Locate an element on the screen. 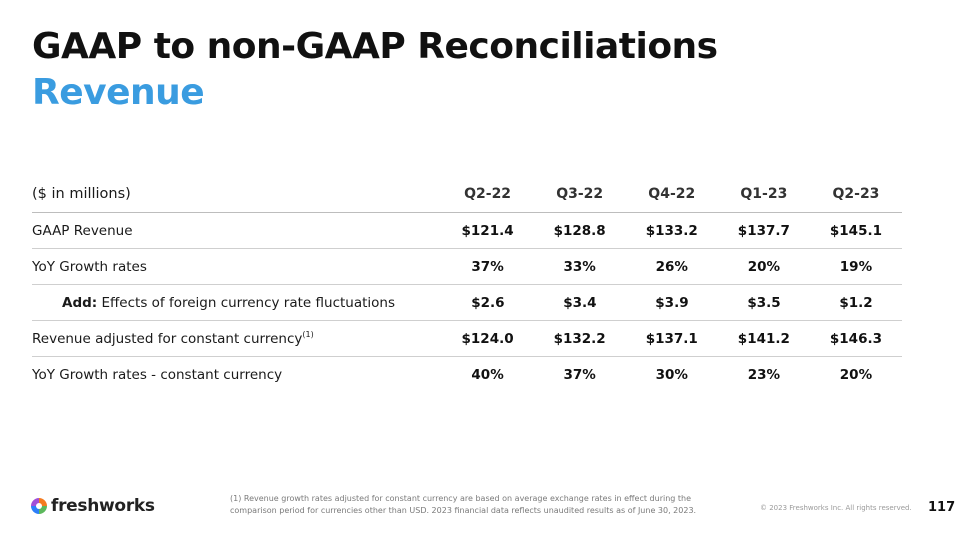 The height and width of the screenshot is (540, 960). table-cell: $121.4 is located at coordinates (487, 230).